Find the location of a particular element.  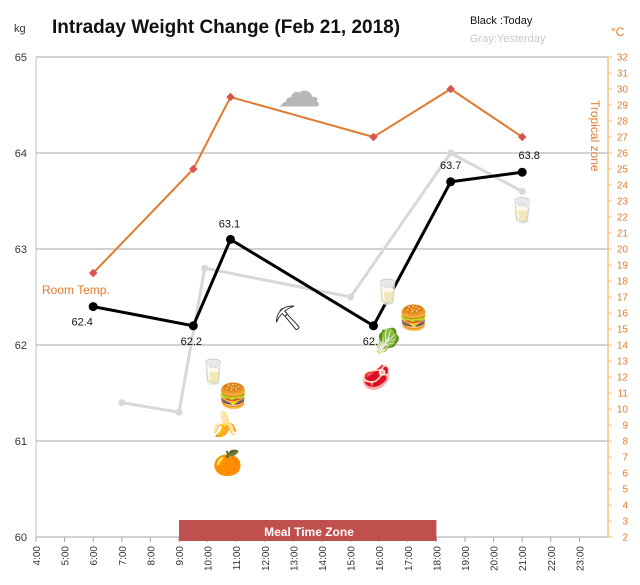

right-tick-label: 6 is located at coordinates (625, 474).